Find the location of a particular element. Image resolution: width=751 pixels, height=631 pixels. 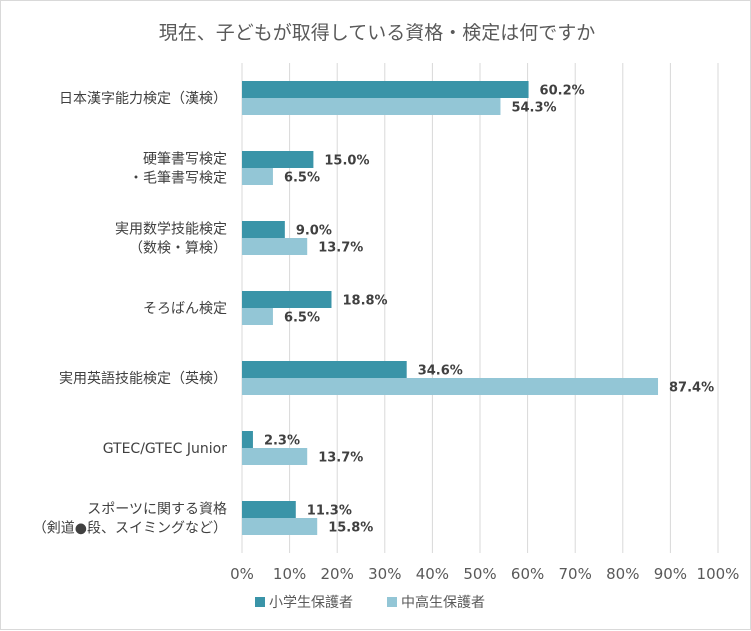

x-tick-0: 0% is located at coordinates (242, 574).